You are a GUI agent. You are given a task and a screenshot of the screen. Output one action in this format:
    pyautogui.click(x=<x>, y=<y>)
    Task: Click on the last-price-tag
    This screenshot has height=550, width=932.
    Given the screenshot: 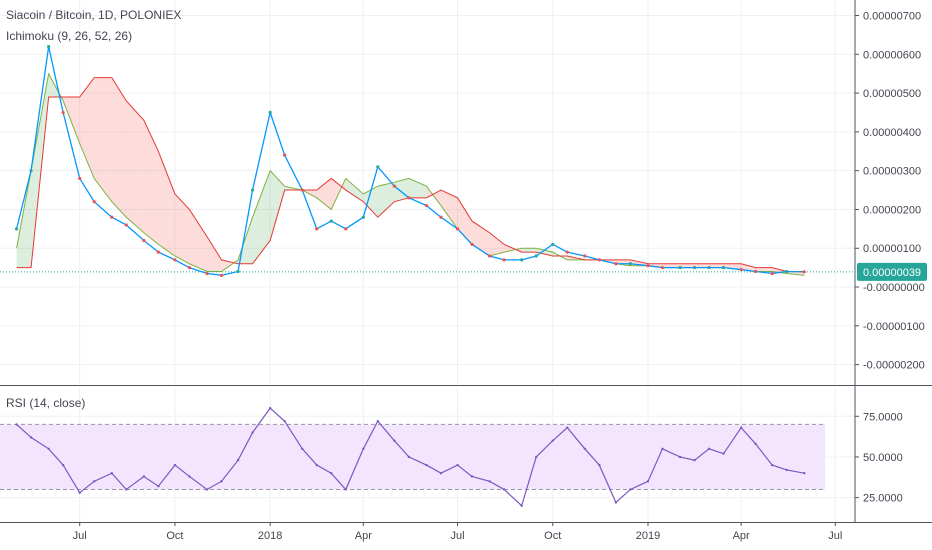 What is the action you would take?
    pyautogui.click(x=892, y=271)
    